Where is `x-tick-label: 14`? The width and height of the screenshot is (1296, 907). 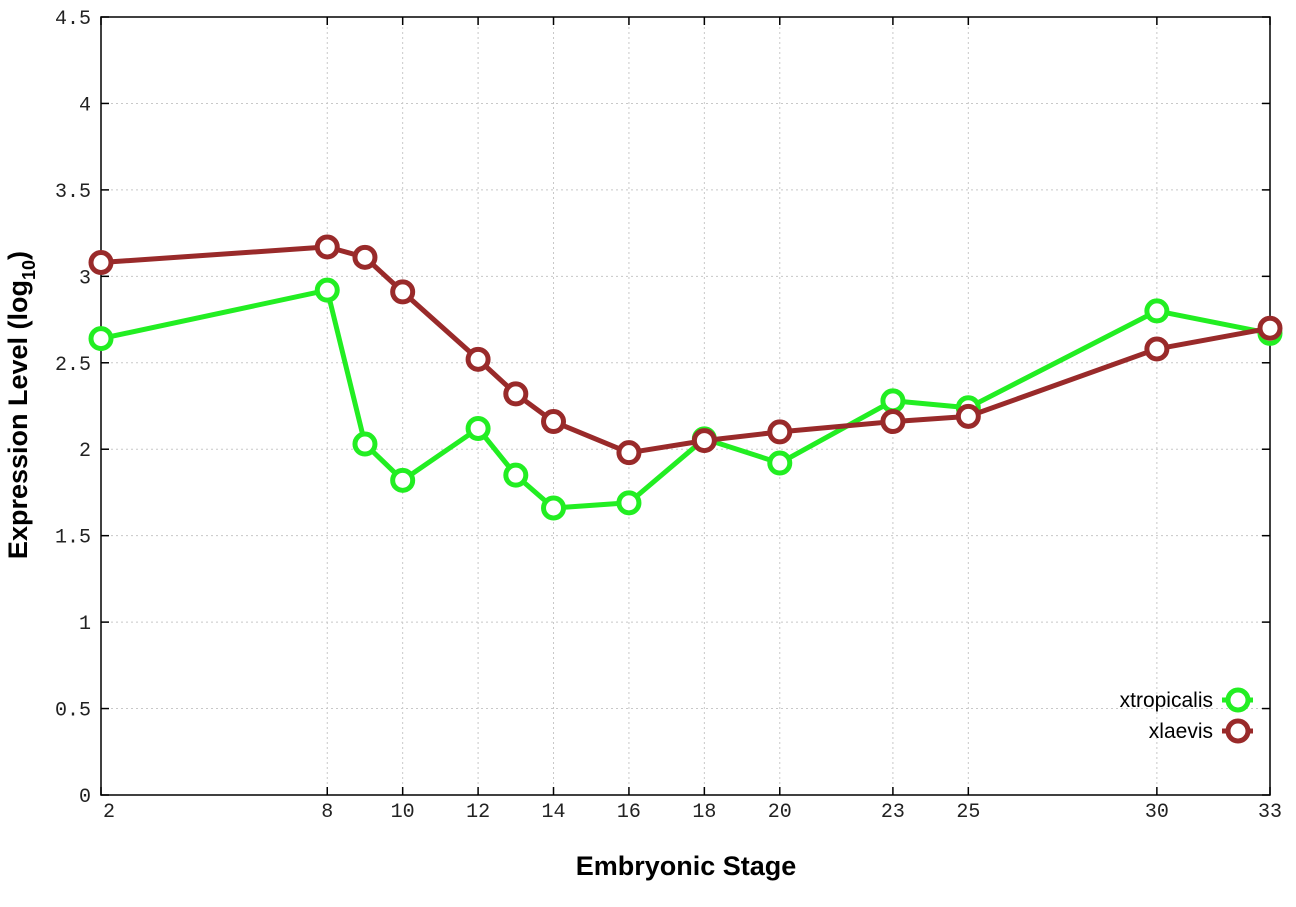
x-tick-label: 14 is located at coordinates (554, 812).